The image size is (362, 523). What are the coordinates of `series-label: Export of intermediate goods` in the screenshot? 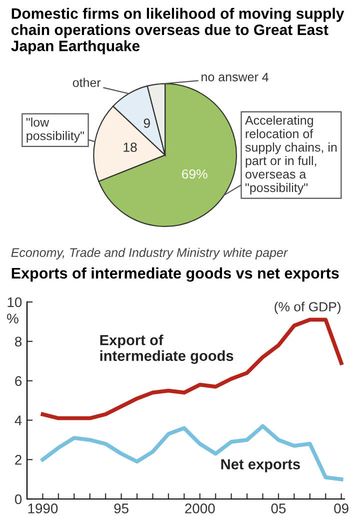 It's located at (167, 349).